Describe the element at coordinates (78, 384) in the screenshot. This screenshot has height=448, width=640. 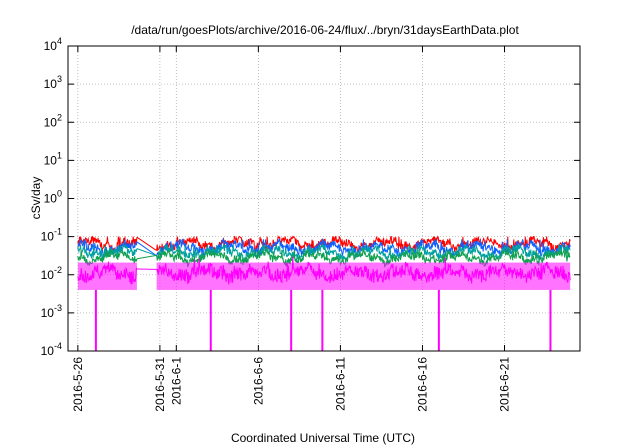
I see `x-tick-label: 2016-5-26` at that location.